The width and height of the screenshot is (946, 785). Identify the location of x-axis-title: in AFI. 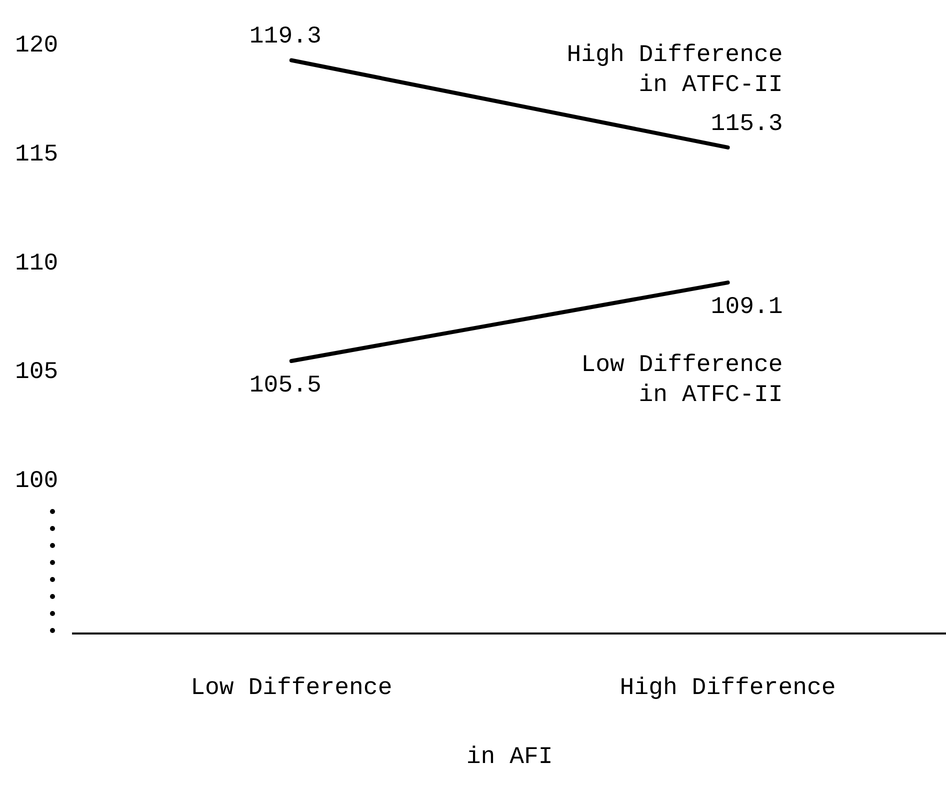
(509, 757).